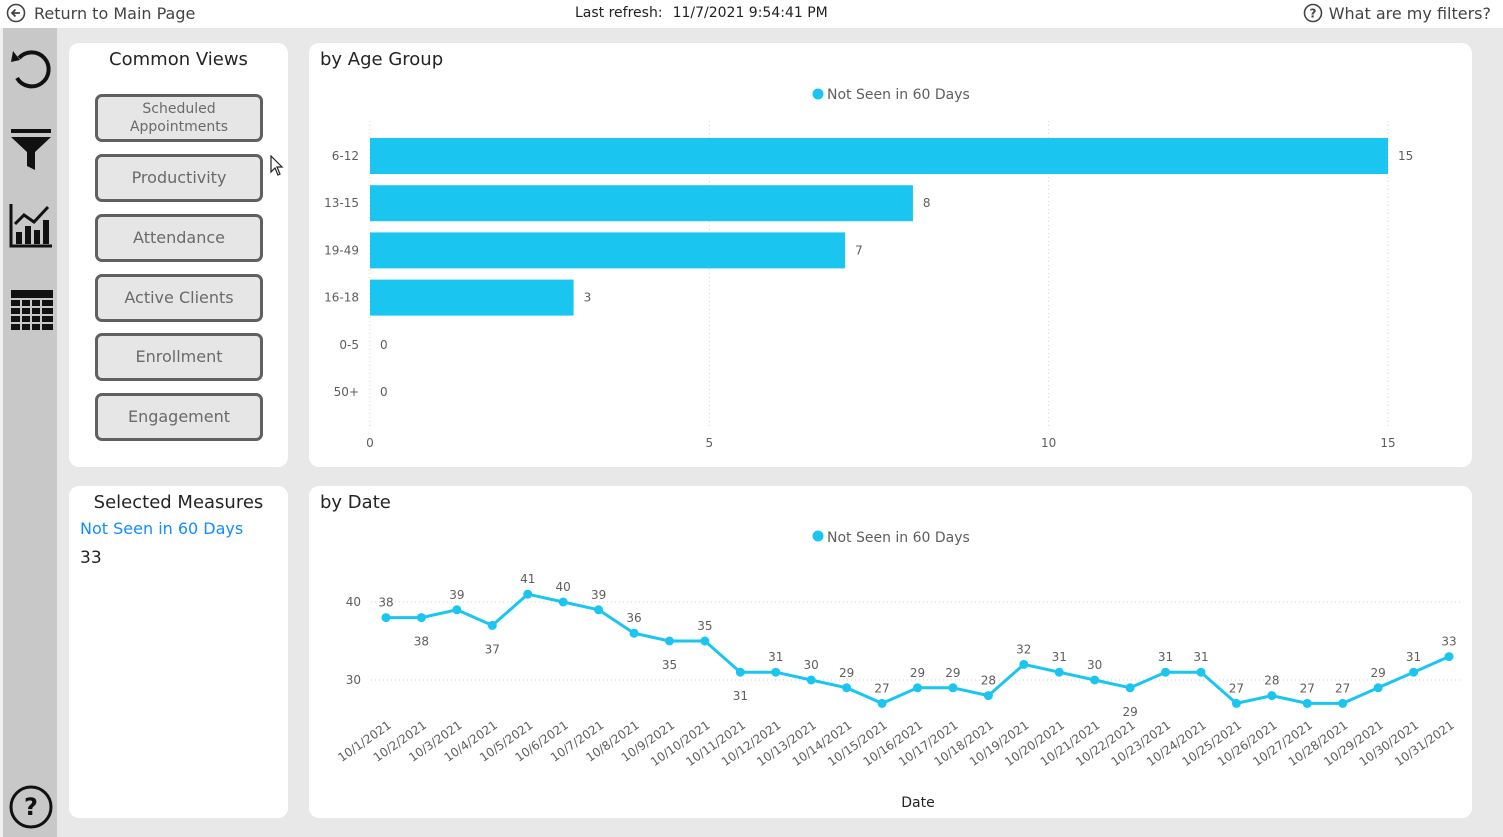 The image size is (1503, 837). What do you see at coordinates (341, 203) in the screenshot?
I see `y-tick-label: 13-15` at bounding box center [341, 203].